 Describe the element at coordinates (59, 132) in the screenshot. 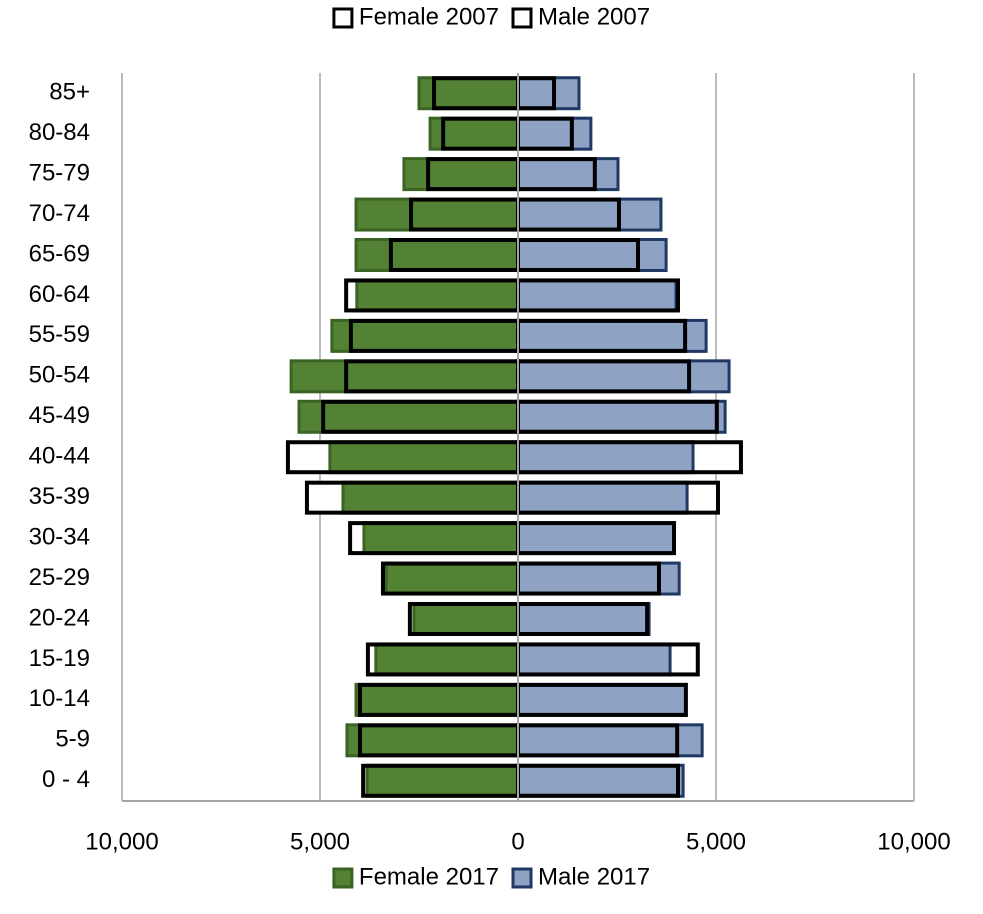

I see `y-tick-label: 80-84` at that location.